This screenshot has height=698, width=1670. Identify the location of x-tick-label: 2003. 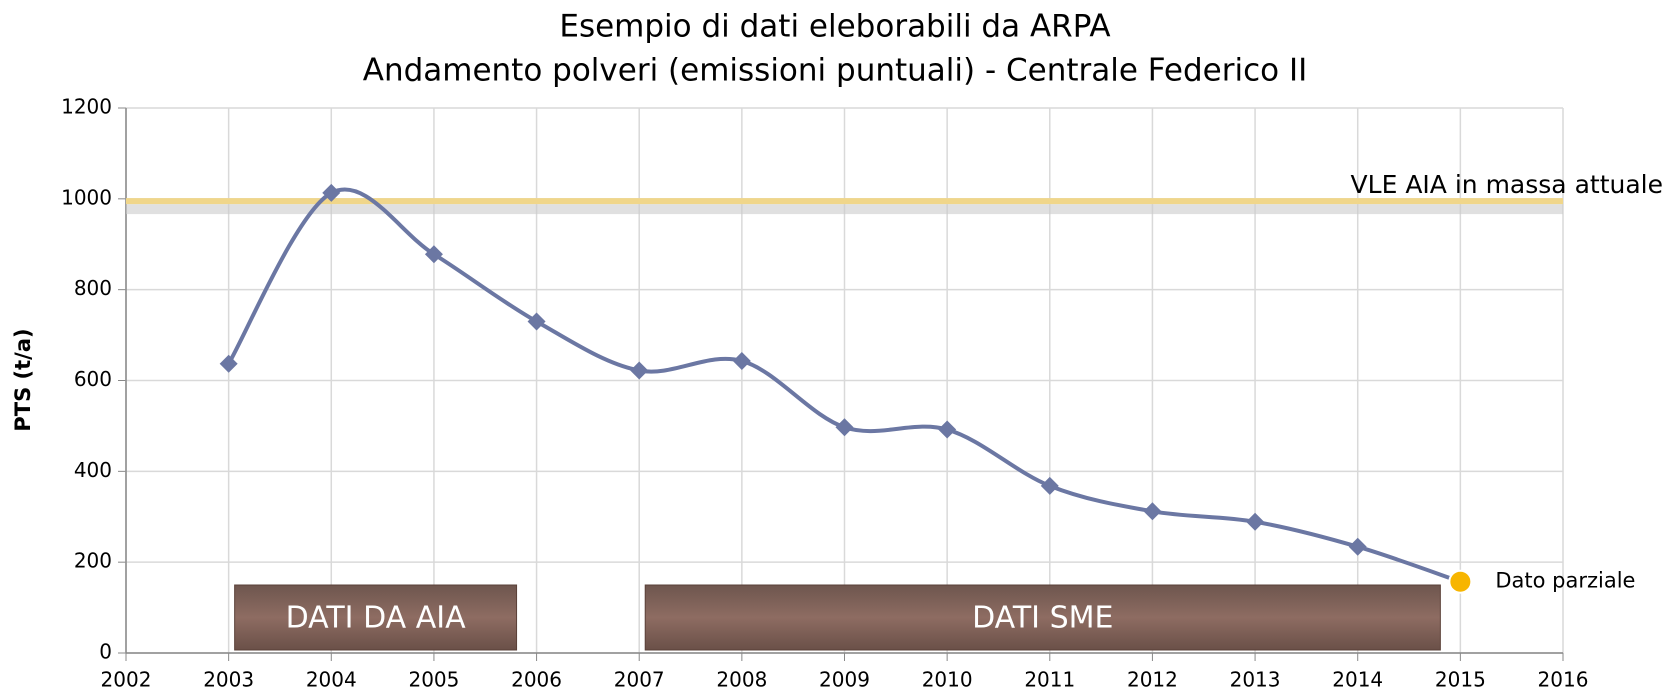
(228, 680).